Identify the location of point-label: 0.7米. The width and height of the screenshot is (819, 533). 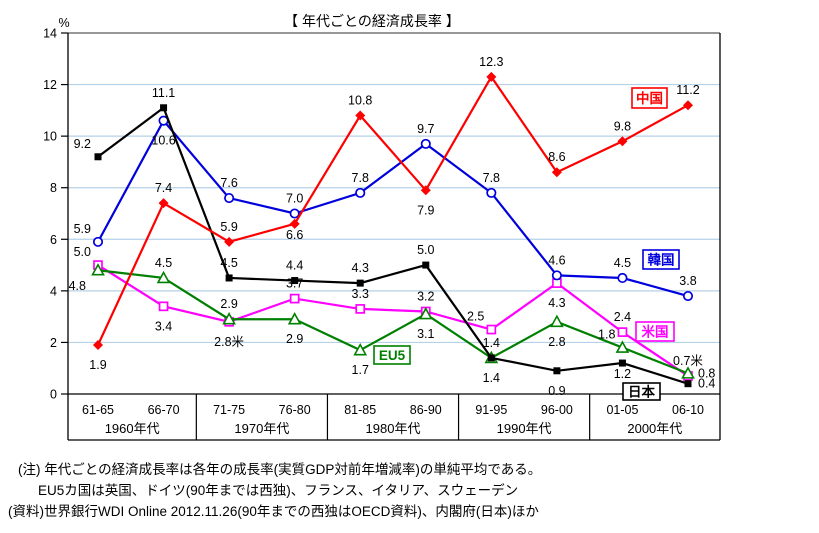
(688, 361).